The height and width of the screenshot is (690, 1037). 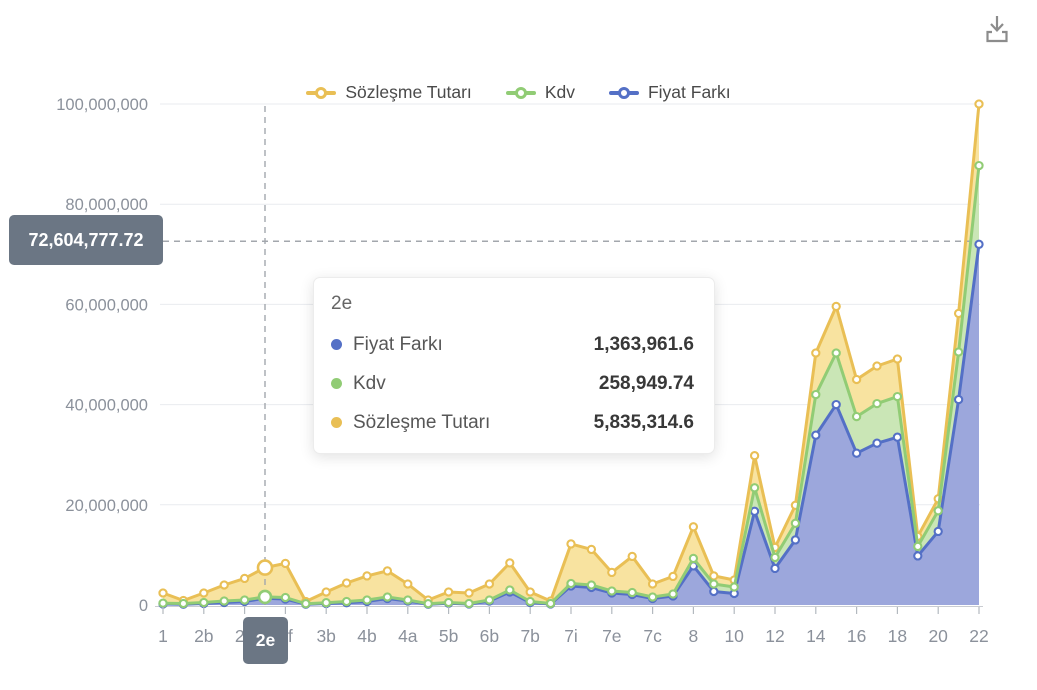 What do you see at coordinates (336, 344) in the screenshot?
I see `series-dot-icon` at bounding box center [336, 344].